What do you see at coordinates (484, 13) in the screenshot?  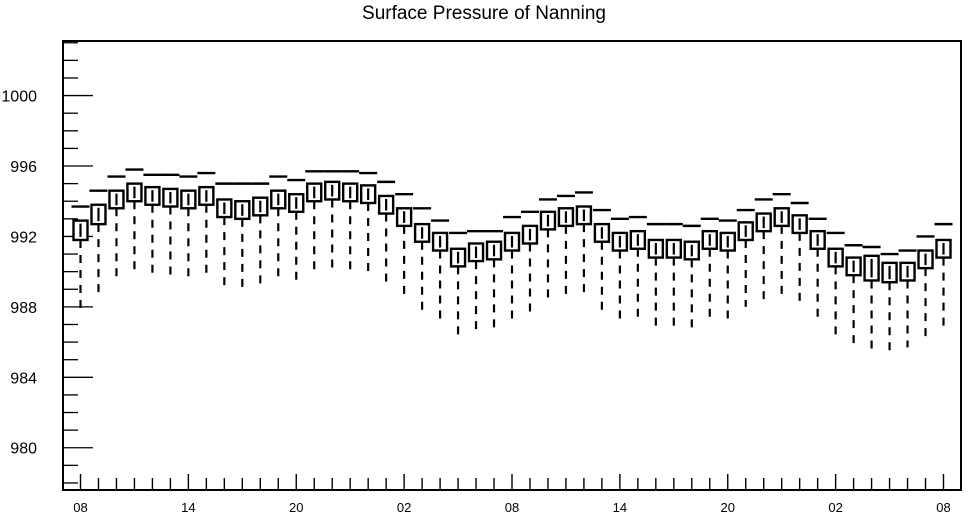 I see `chart-title: Surface Pressure of Nanning` at bounding box center [484, 13].